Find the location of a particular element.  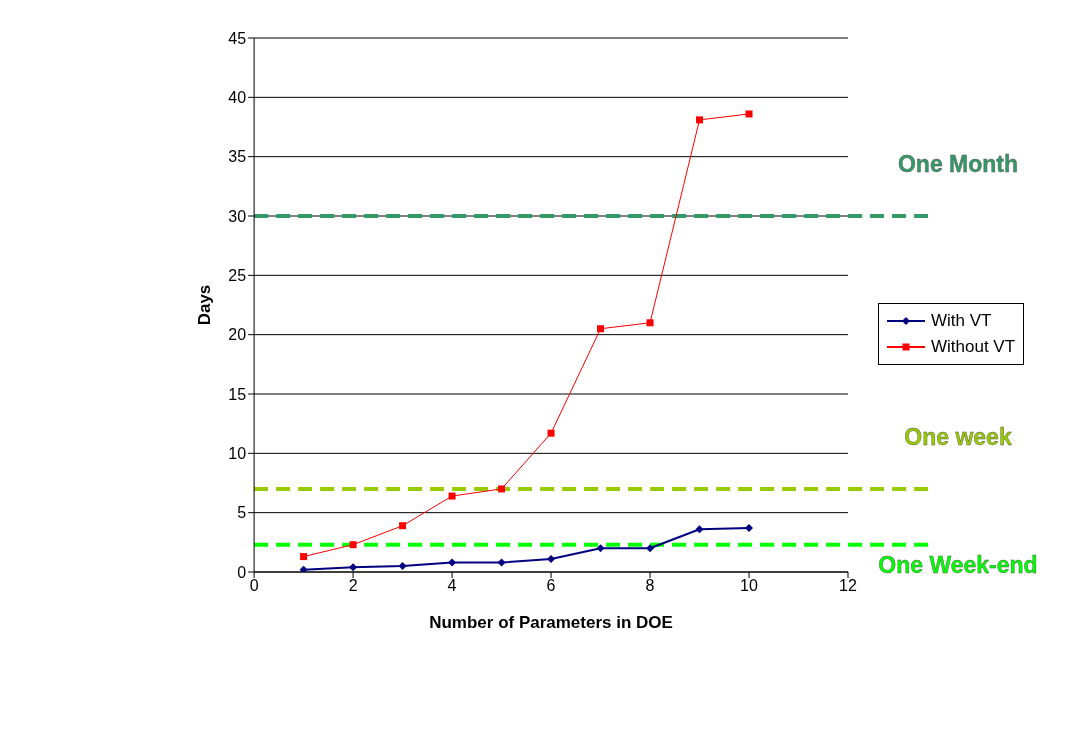

x-tick-label: 2 is located at coordinates (353, 586).